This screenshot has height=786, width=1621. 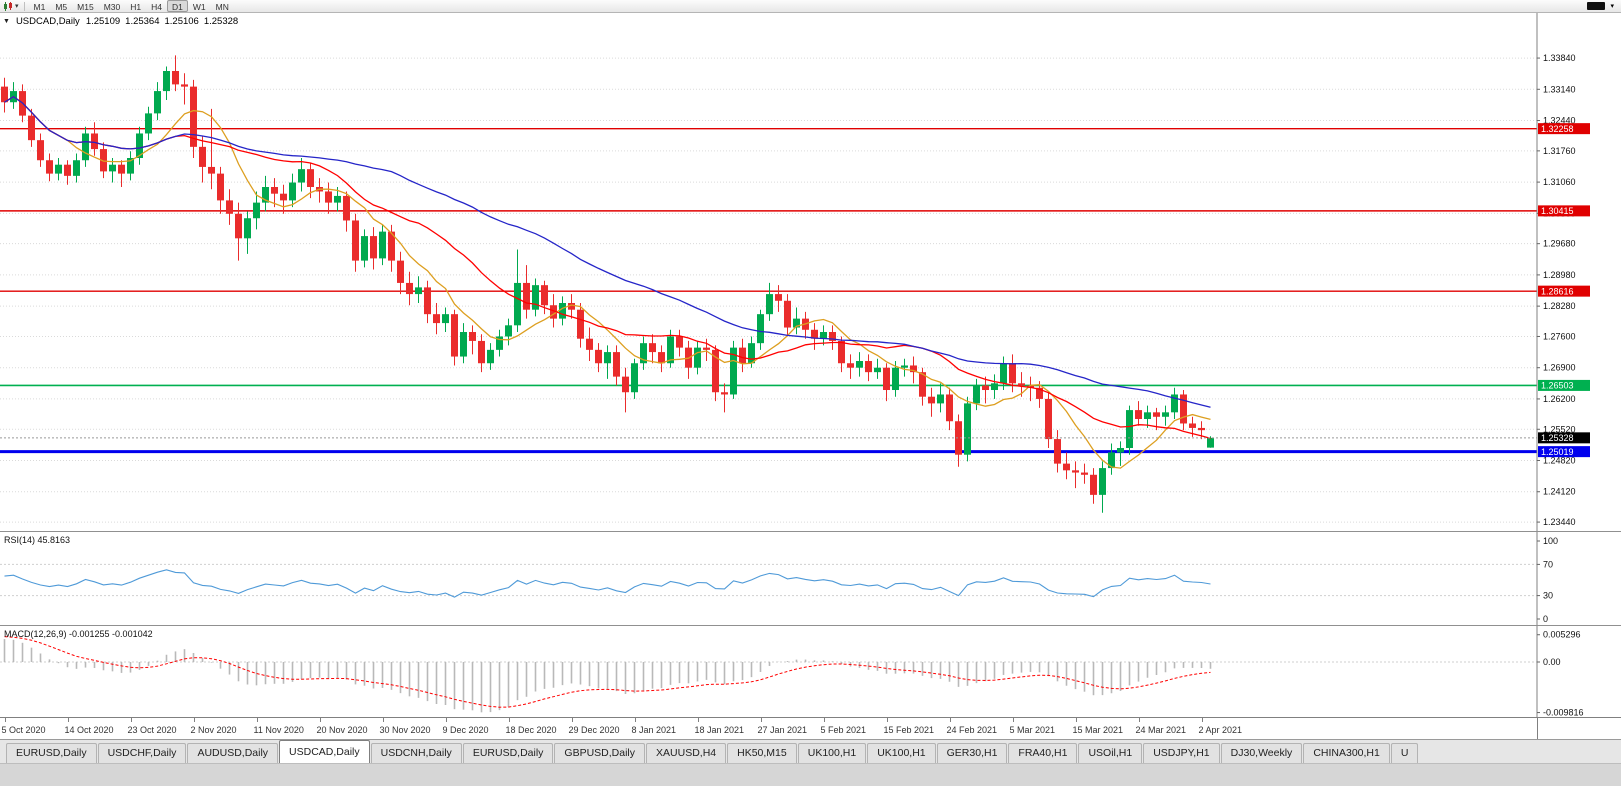 What do you see at coordinates (78, 634) in the screenshot?
I see `macd-label: MACD(12,26,9) -0.001255 -0.001042` at bounding box center [78, 634].